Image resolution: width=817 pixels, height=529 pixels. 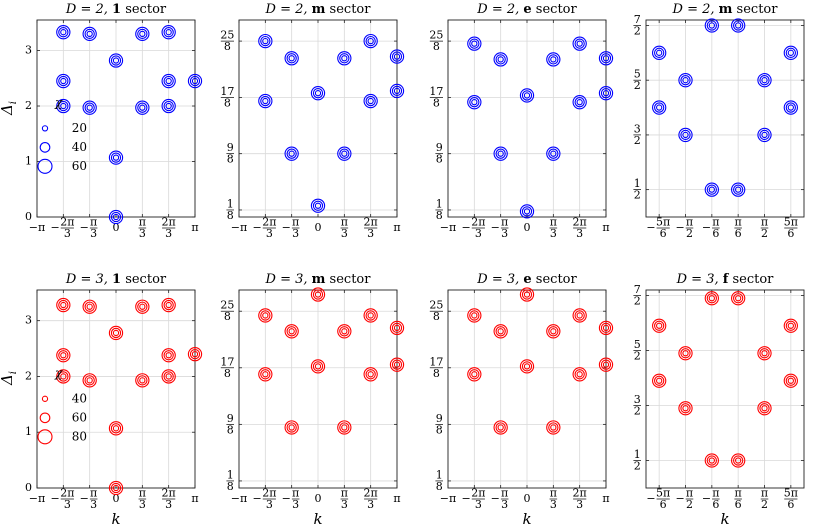 What do you see at coordinates (331, 123) in the screenshot?
I see `data-points` at bounding box center [331, 123].